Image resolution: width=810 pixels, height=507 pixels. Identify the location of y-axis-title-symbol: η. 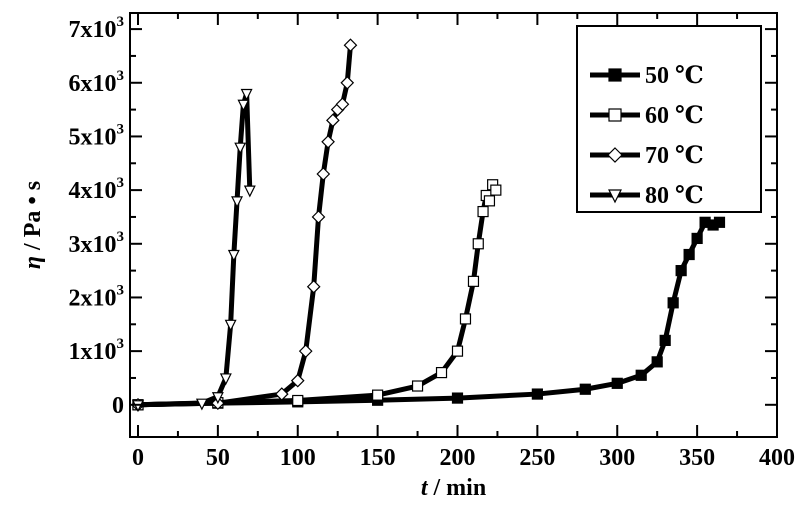
(33, 262).